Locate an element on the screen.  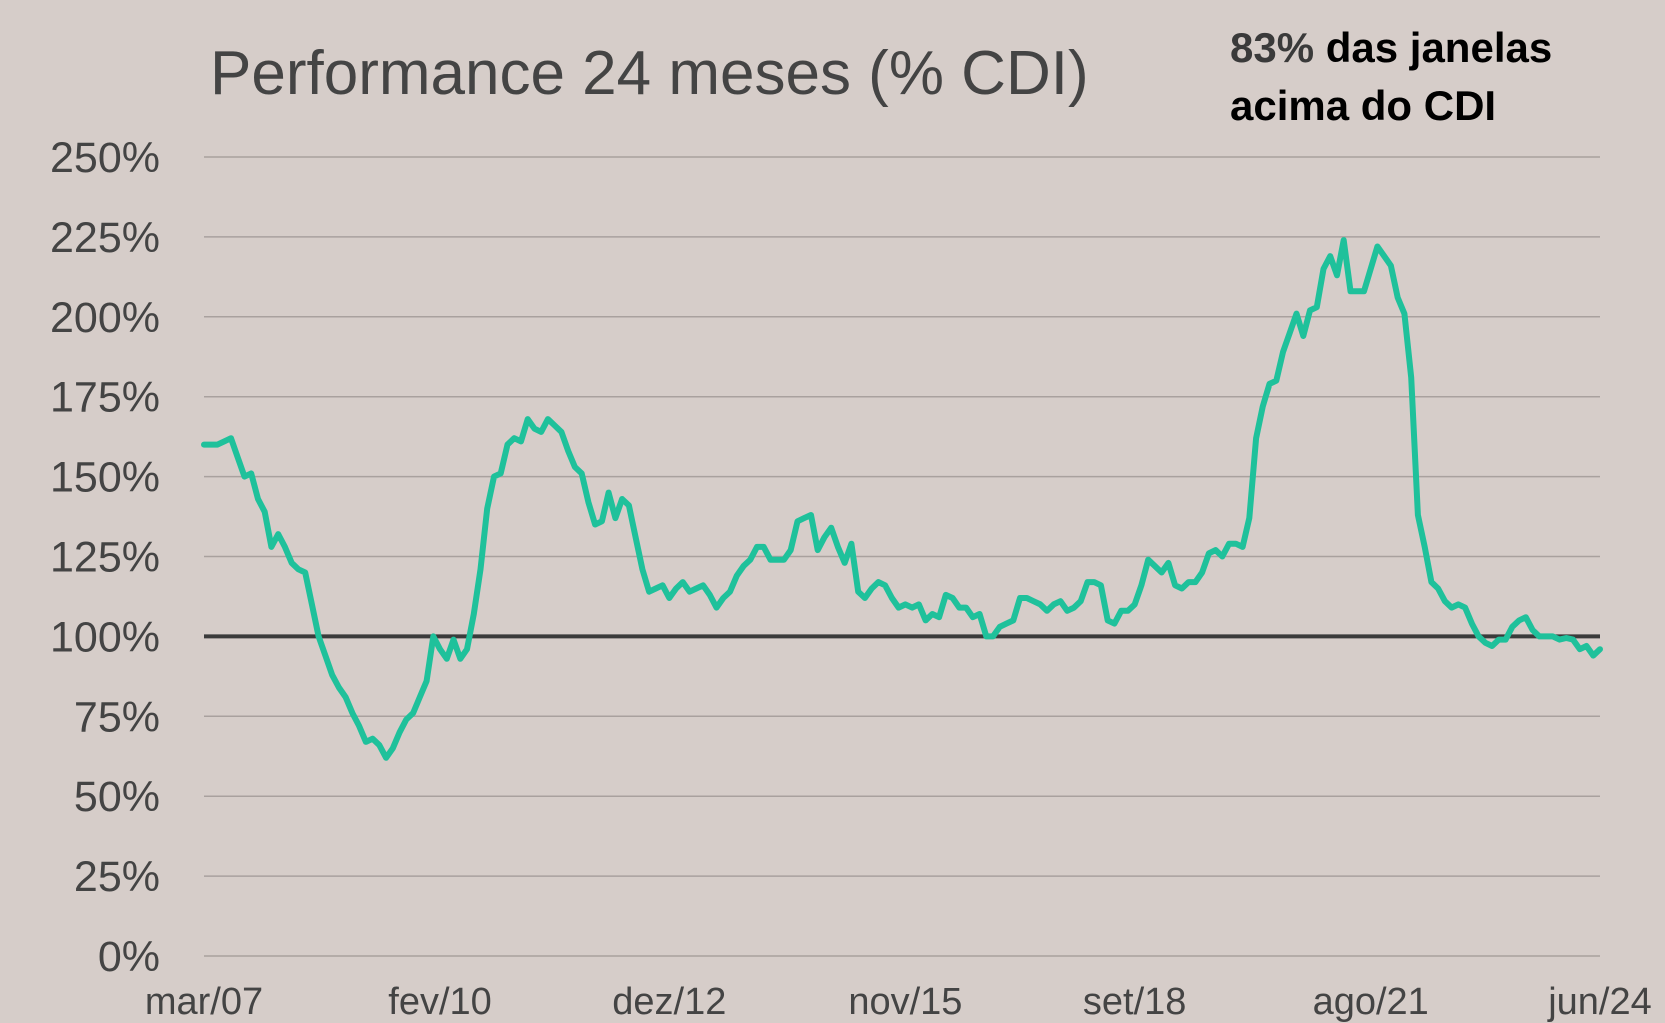
x-tick-label: dez/12 is located at coordinates (669, 1002).